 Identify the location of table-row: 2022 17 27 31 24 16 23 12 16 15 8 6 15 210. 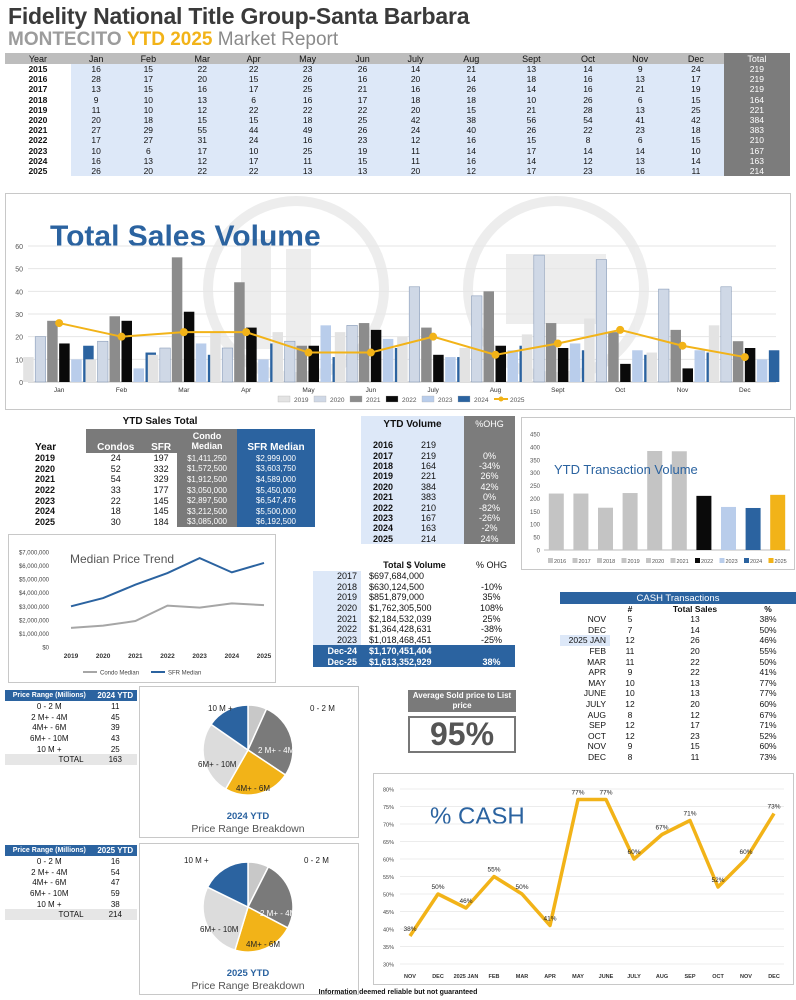
(397, 140).